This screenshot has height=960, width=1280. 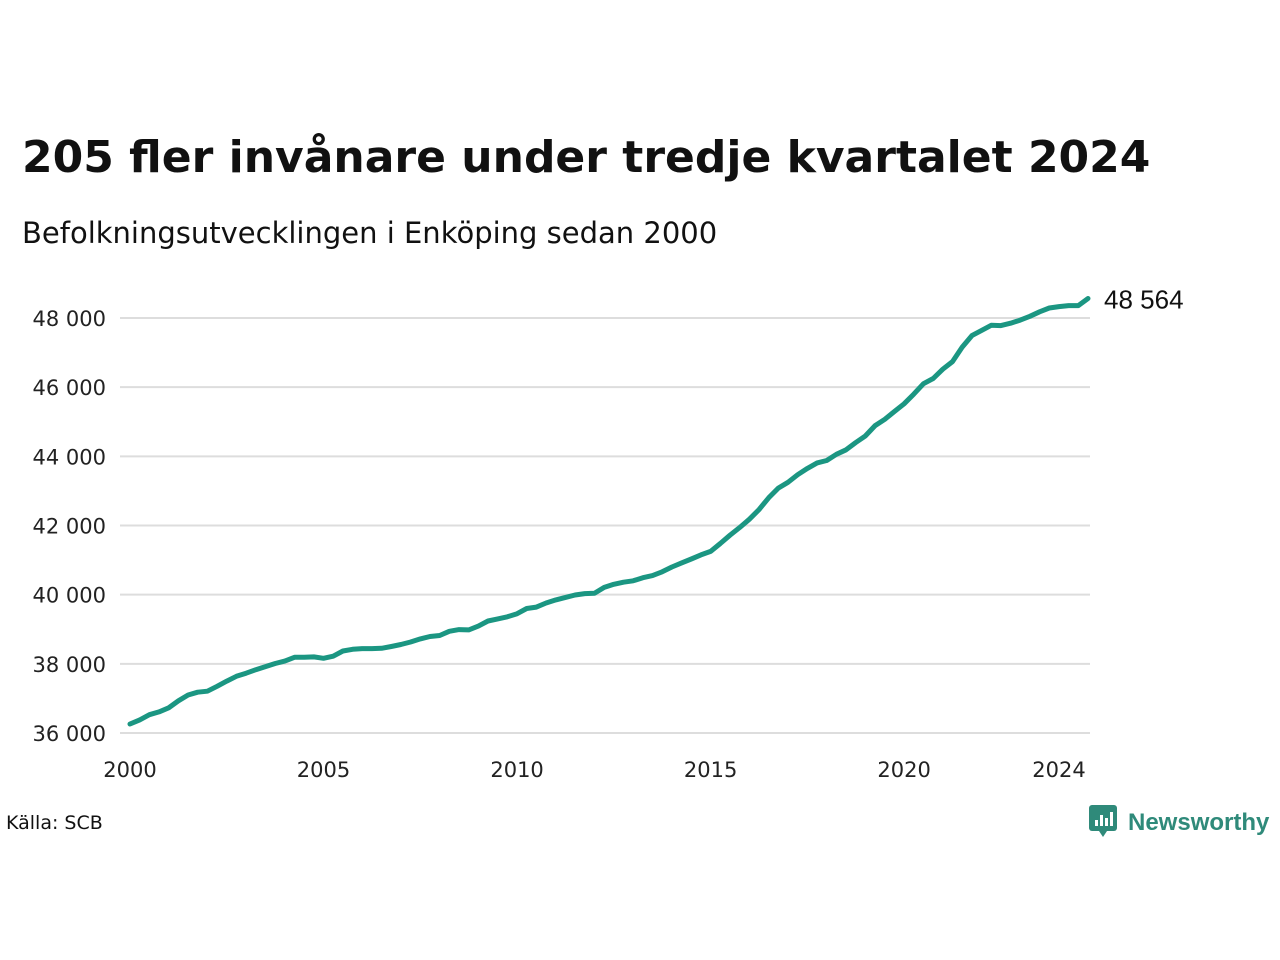 What do you see at coordinates (69, 596) in the screenshot?
I see `y-tick-label: 40 000` at bounding box center [69, 596].